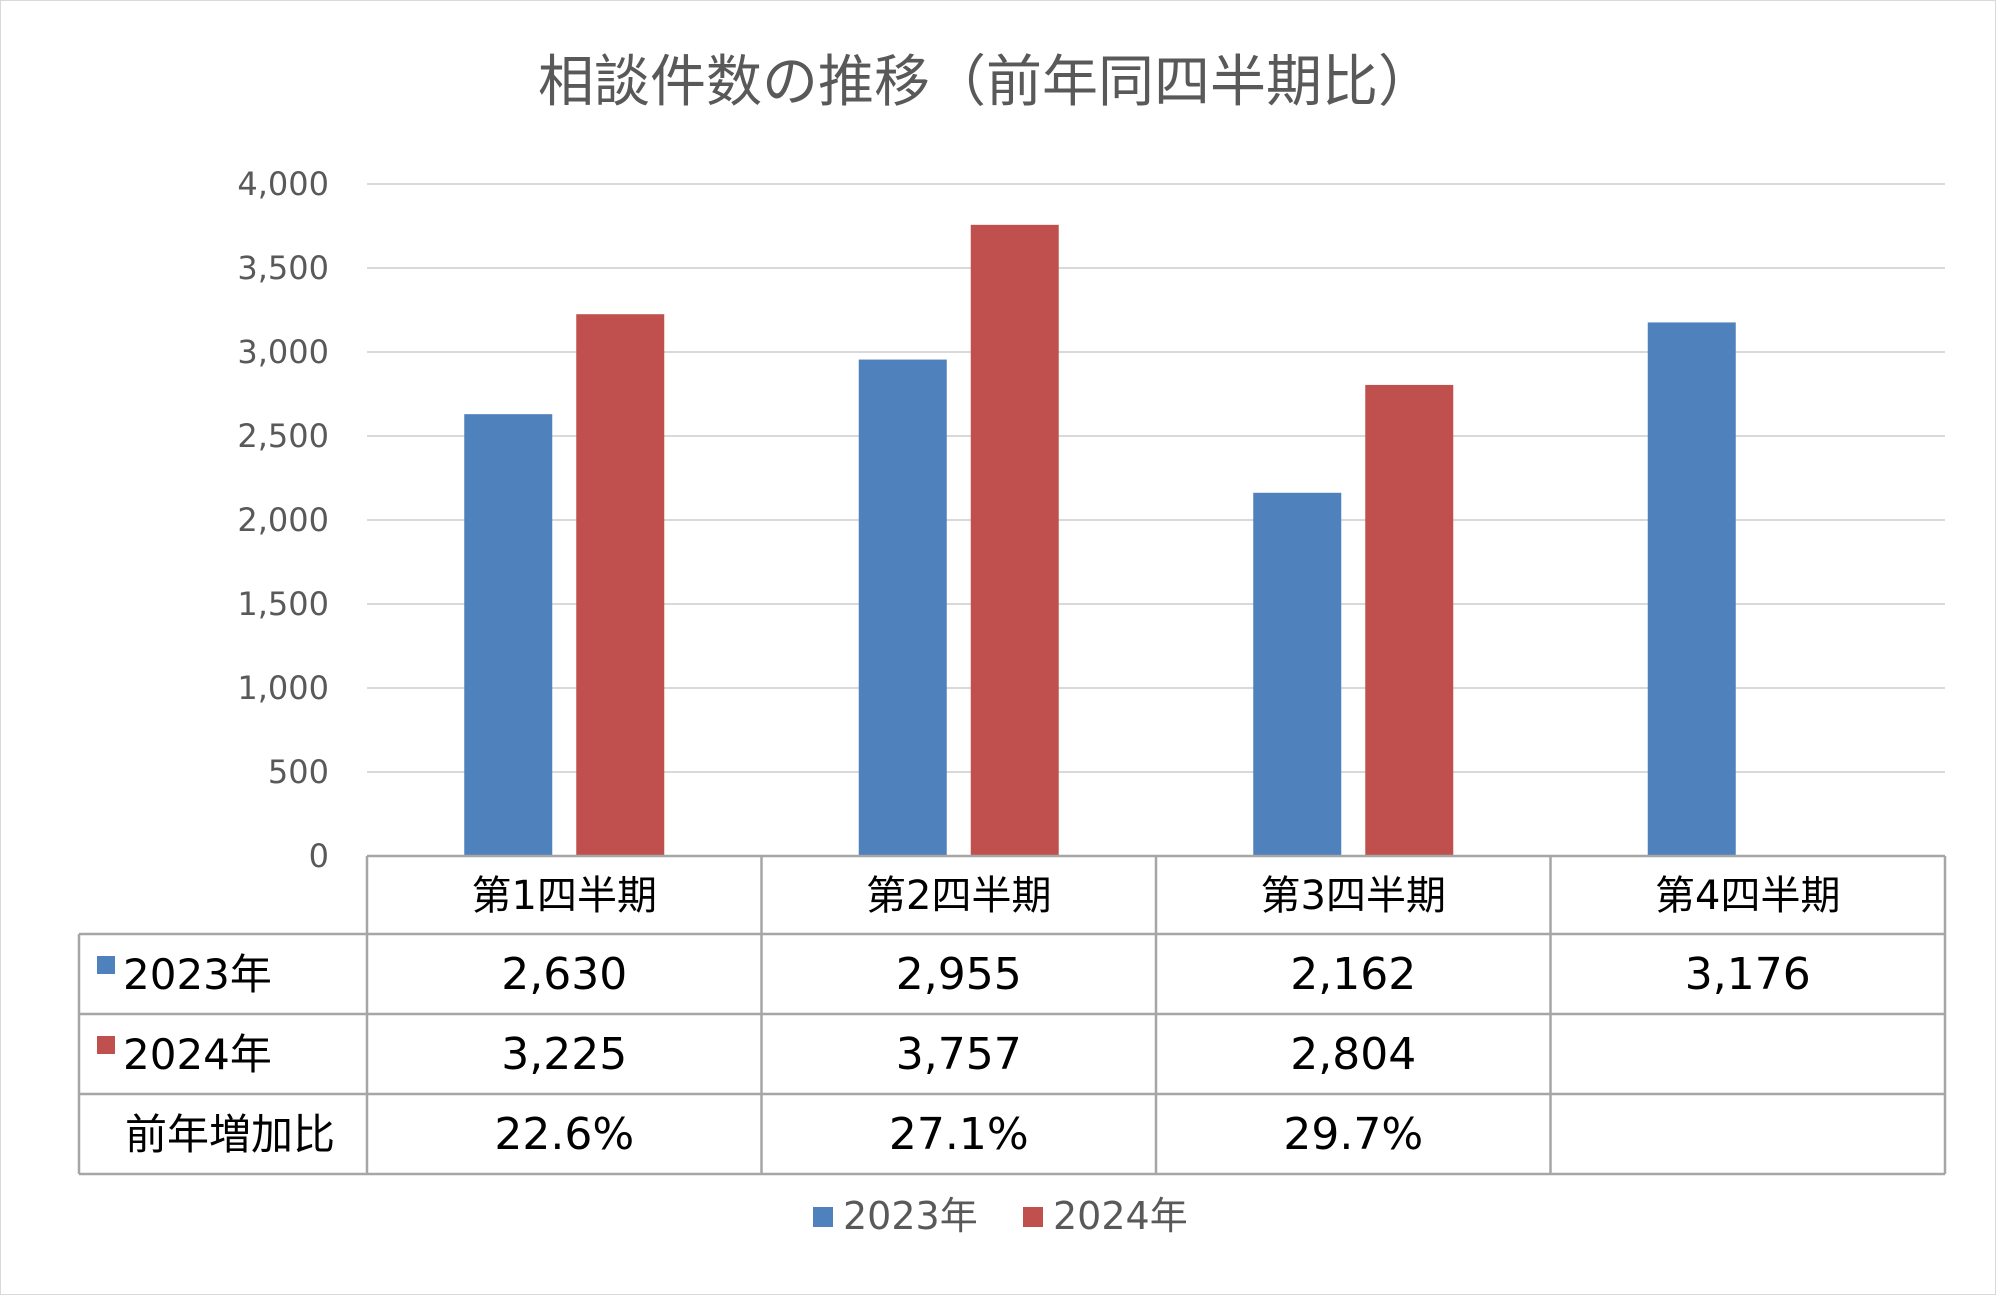 This screenshot has width=1996, height=1295. What do you see at coordinates (1120, 1216) in the screenshot?
I see `legend-label: 2024年` at bounding box center [1120, 1216].